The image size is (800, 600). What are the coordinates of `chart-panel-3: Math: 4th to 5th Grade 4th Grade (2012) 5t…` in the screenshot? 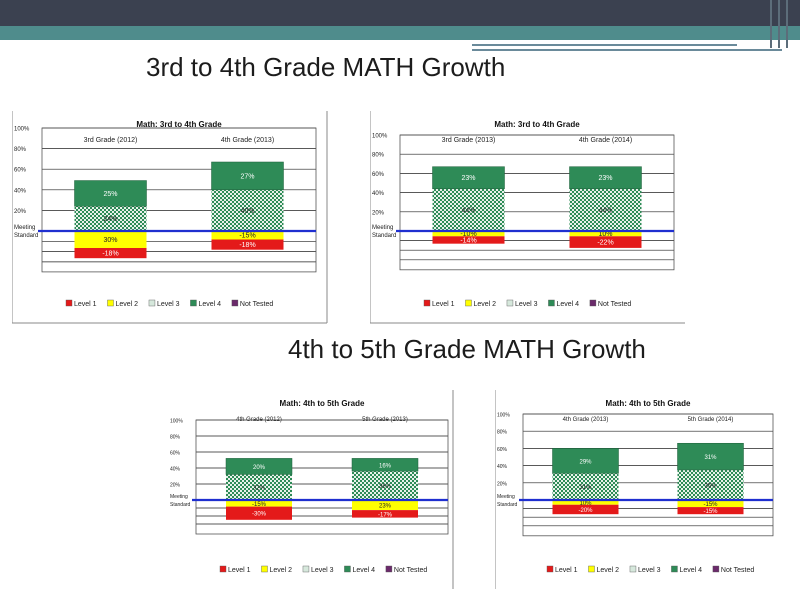 It's located at (311, 490).